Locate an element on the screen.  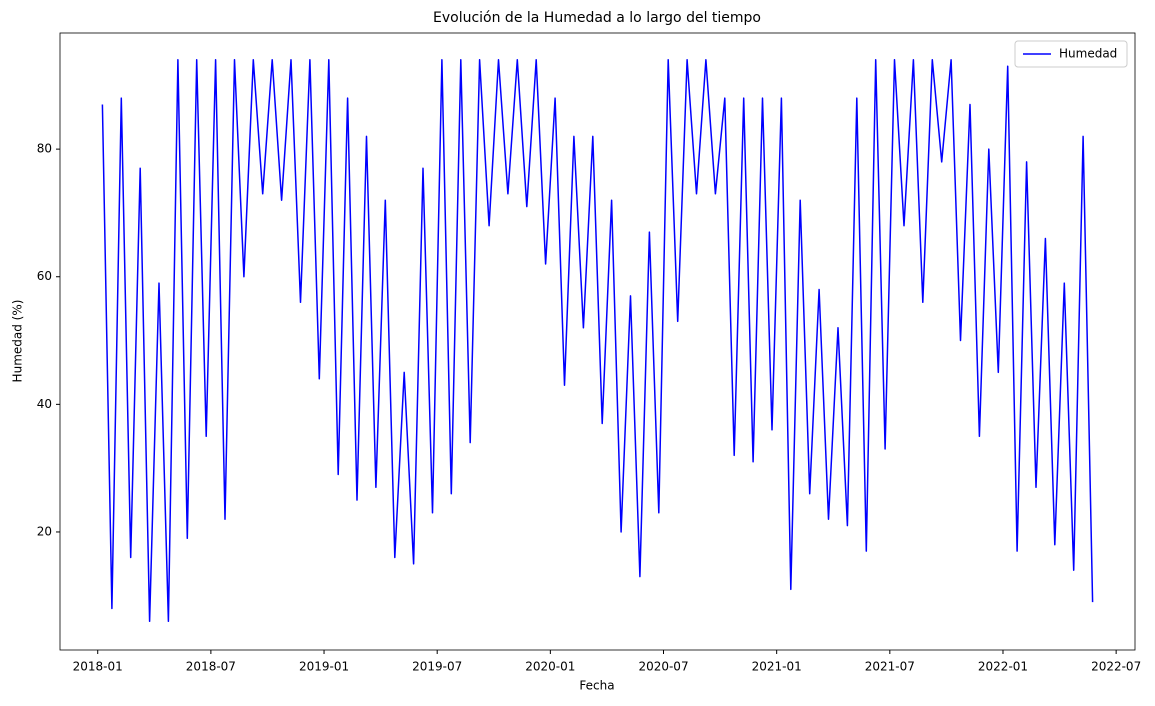
x-tick-label: 2021-01 is located at coordinates (777, 667).